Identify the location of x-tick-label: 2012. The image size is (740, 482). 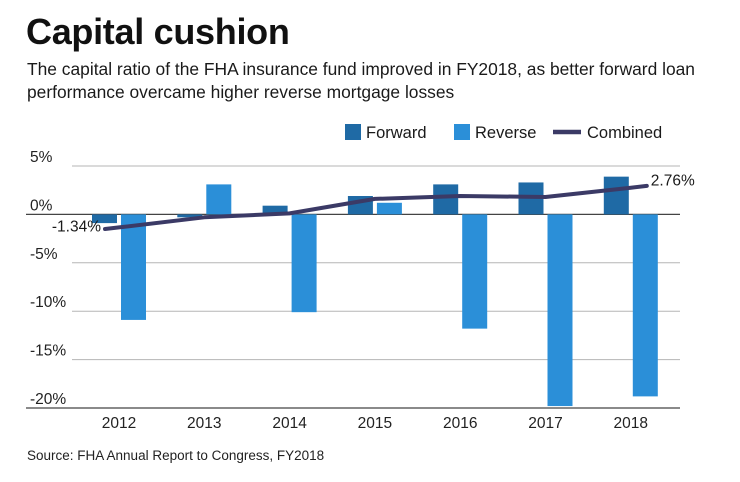
(119, 423).